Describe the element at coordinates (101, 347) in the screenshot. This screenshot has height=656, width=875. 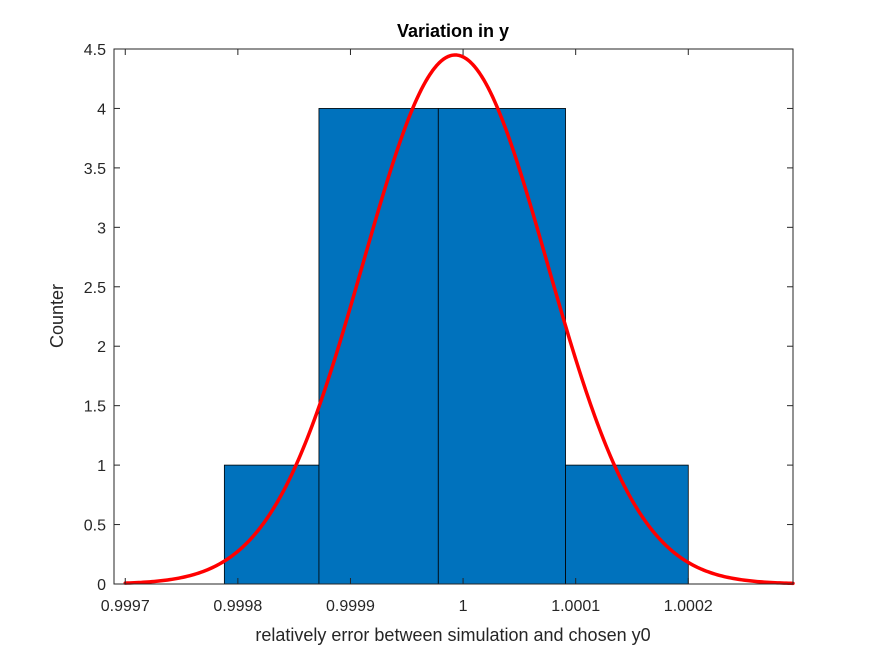
I see `y-tick-label: 2` at that location.